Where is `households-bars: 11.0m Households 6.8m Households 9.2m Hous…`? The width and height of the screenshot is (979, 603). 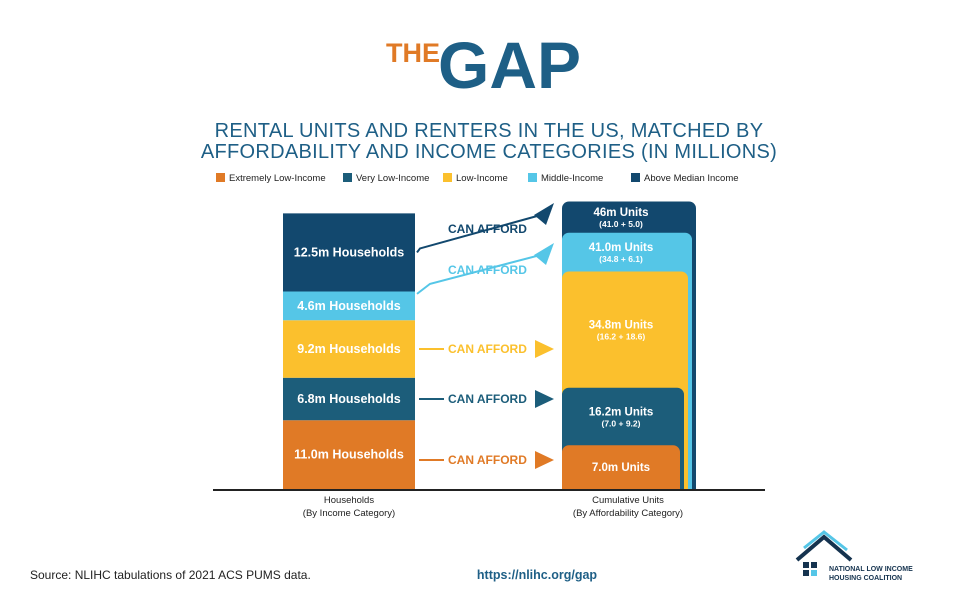 households-bars: 11.0m Households 6.8m Households 9.2m Hous… is located at coordinates (349, 351).